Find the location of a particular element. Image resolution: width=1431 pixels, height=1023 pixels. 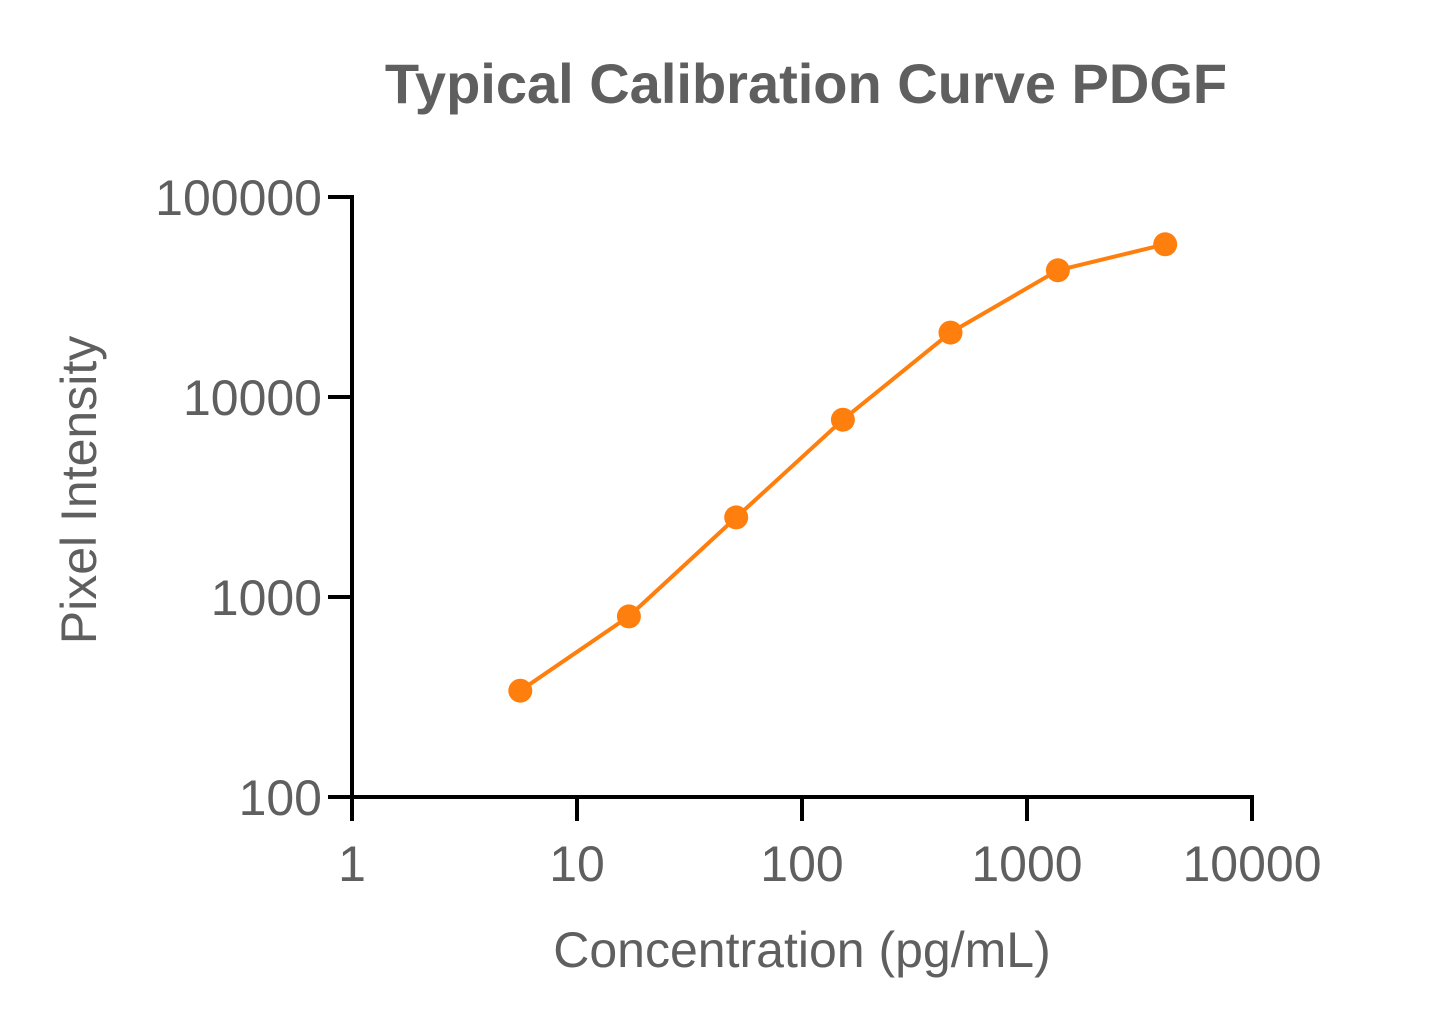

y-tick-label: 10000 is located at coordinates (252, 398).